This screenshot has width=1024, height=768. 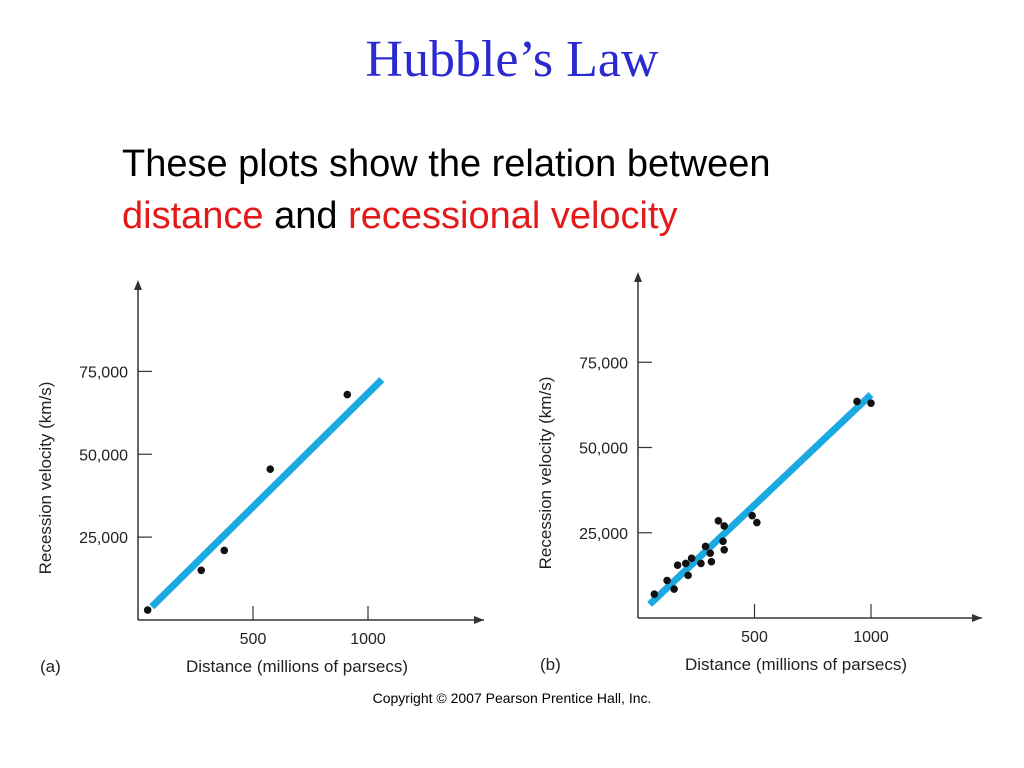 What do you see at coordinates (550, 664) in the screenshot?
I see `panel-label: (b)` at bounding box center [550, 664].